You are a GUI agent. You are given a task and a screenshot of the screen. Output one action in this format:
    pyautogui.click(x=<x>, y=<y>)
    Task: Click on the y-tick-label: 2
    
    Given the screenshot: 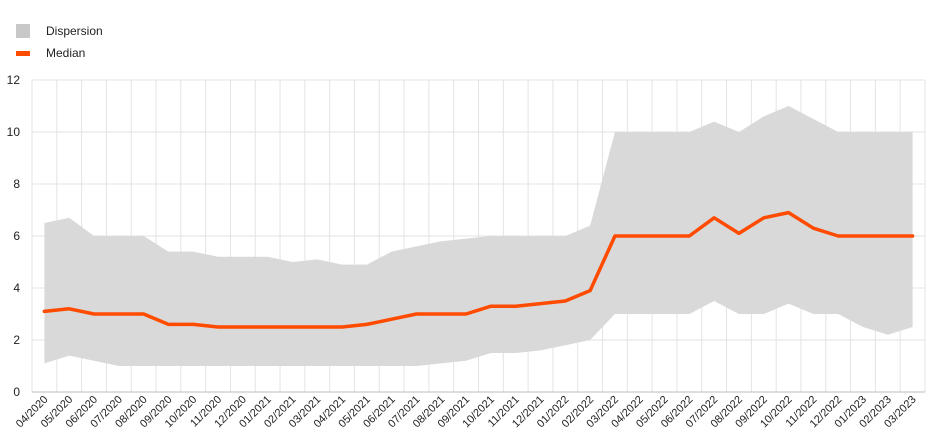 What is the action you would take?
    pyautogui.click(x=16, y=340)
    